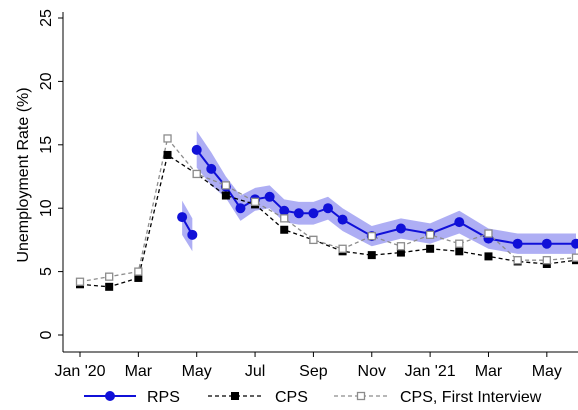  Describe the element at coordinates (23, 174) in the screenshot. I see `y-axis-label: Unemployment Rate (%)` at that location.